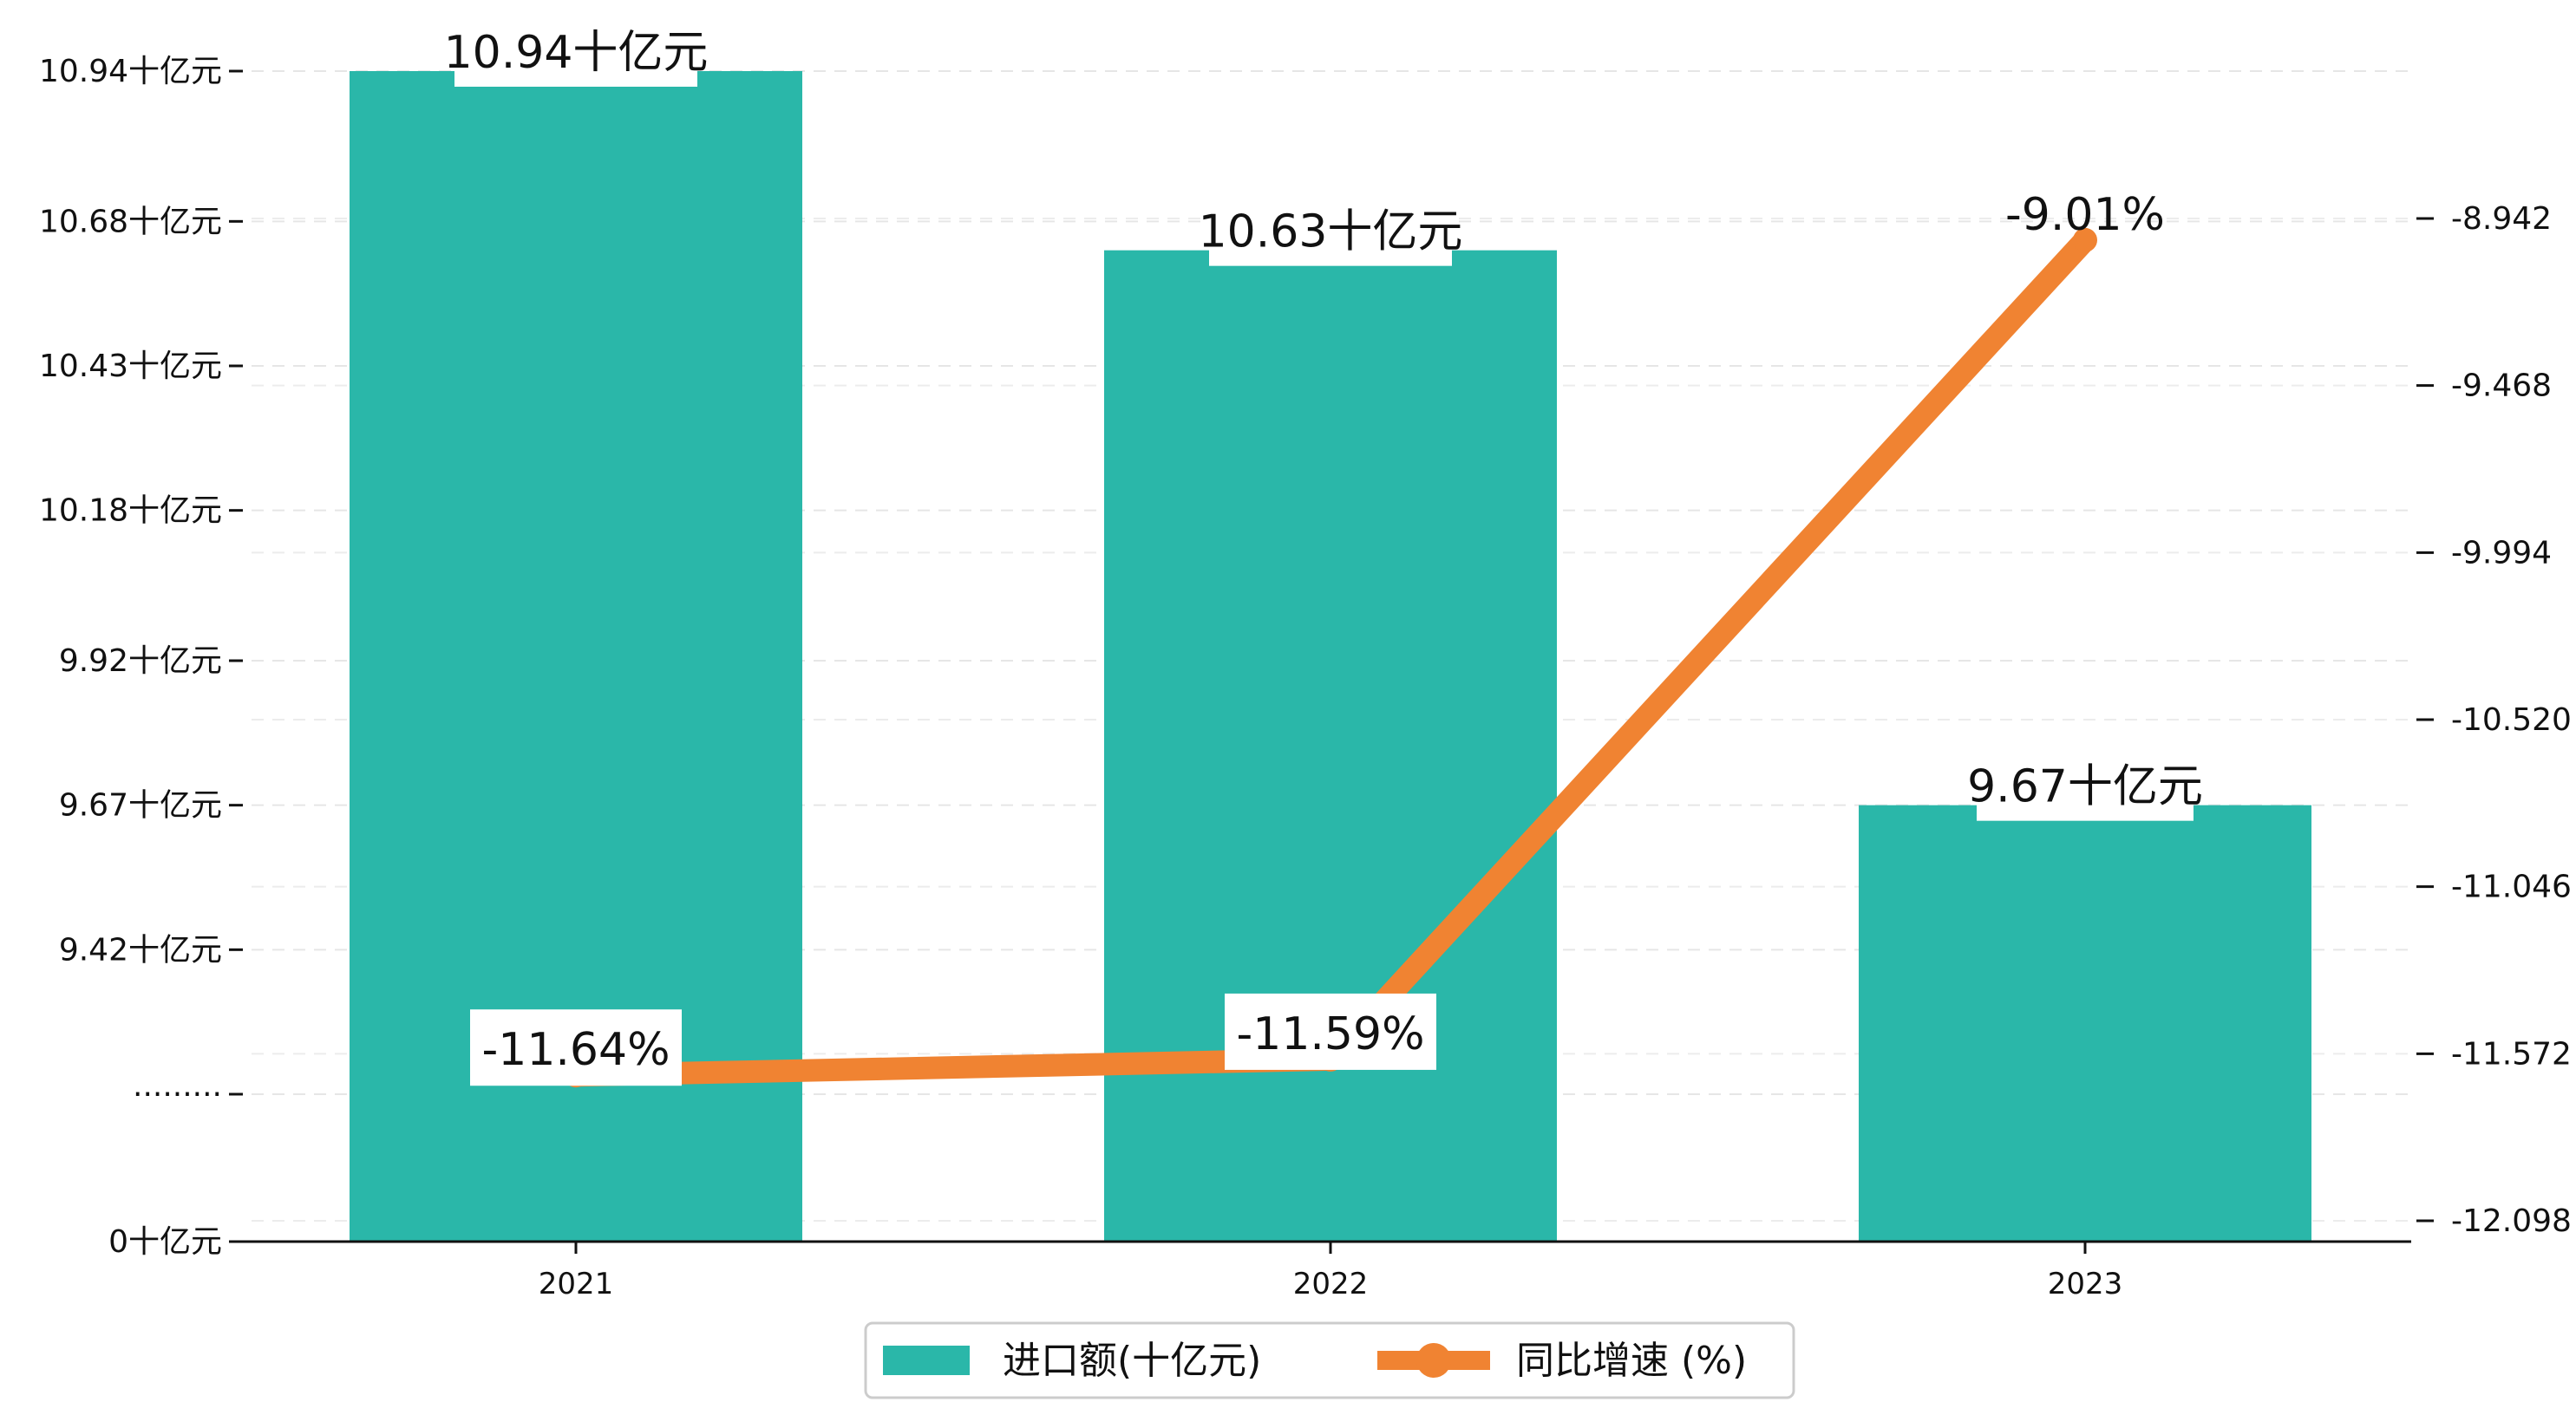 Image resolution: width=2576 pixels, height=1415 pixels. I want to click on x-tick-label: 2022, so click(1331, 1284).